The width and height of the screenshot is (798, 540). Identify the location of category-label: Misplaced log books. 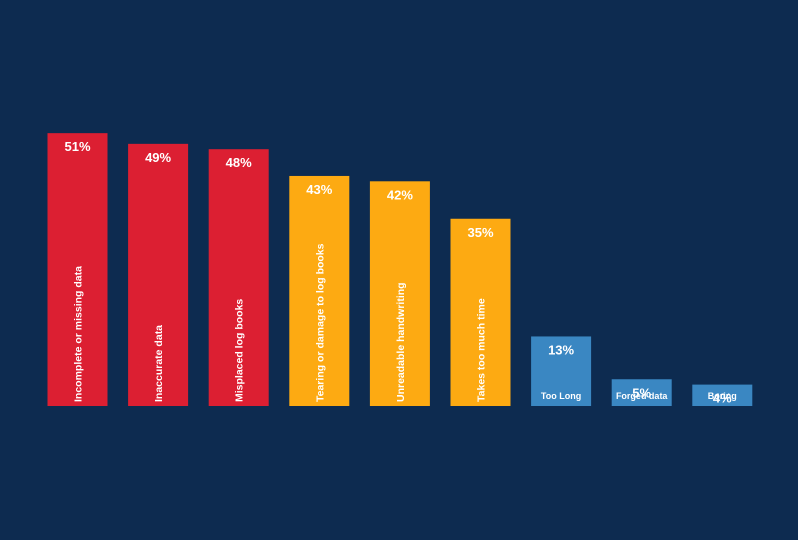
(240, 350).